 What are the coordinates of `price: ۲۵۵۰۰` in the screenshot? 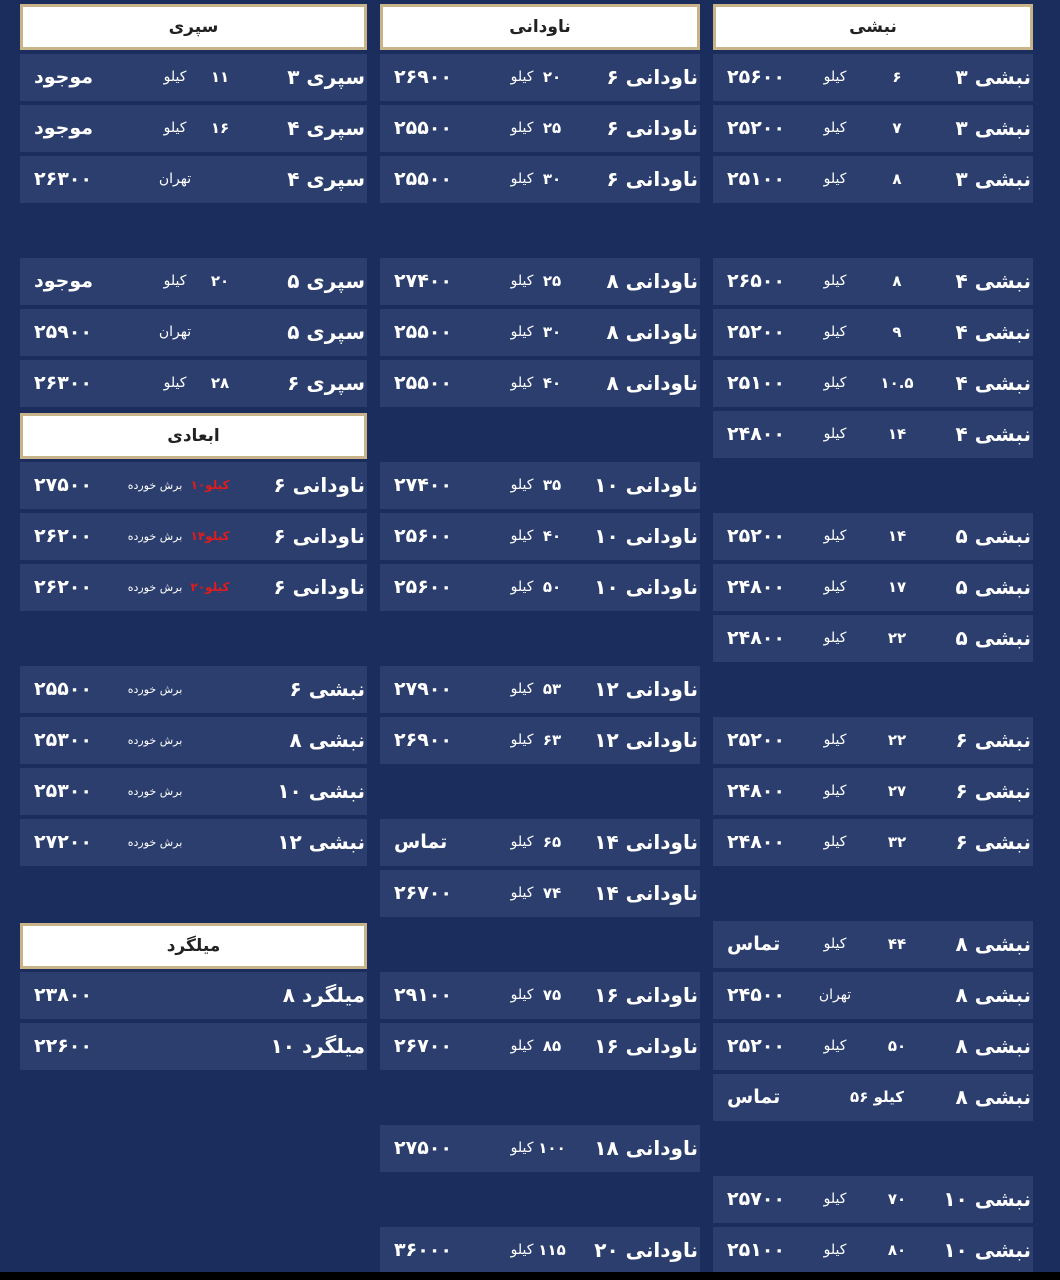 It's located at (423, 383).